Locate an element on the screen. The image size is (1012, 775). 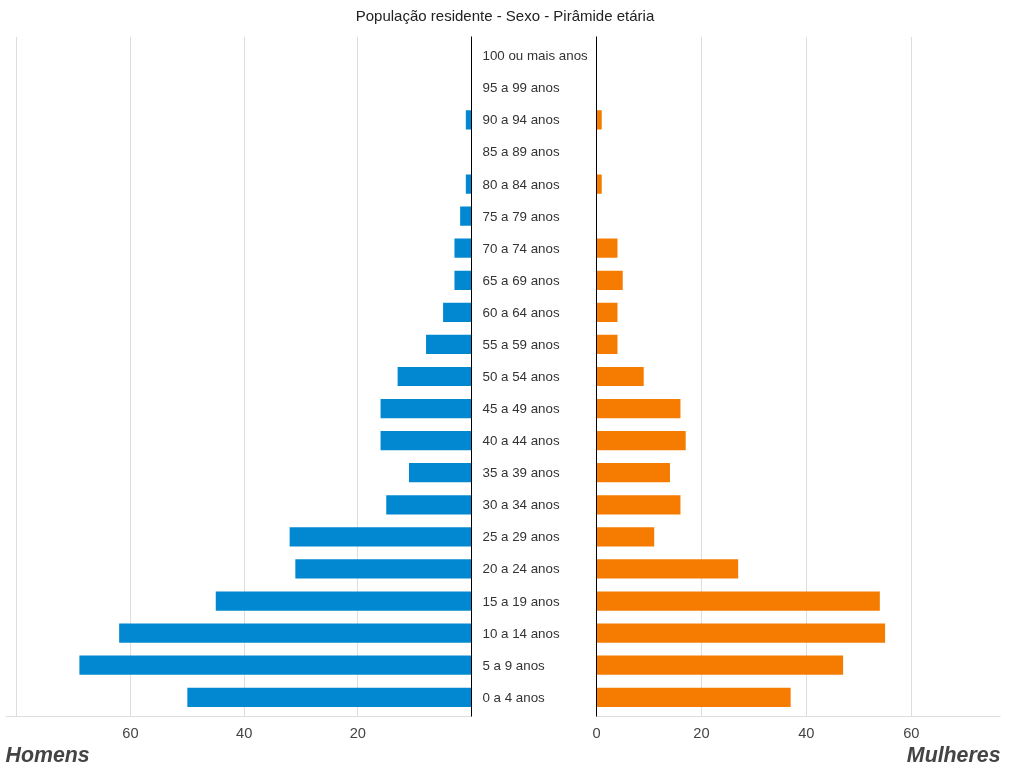
y-tick-label: 25 a 29 anos is located at coordinates (521, 537).